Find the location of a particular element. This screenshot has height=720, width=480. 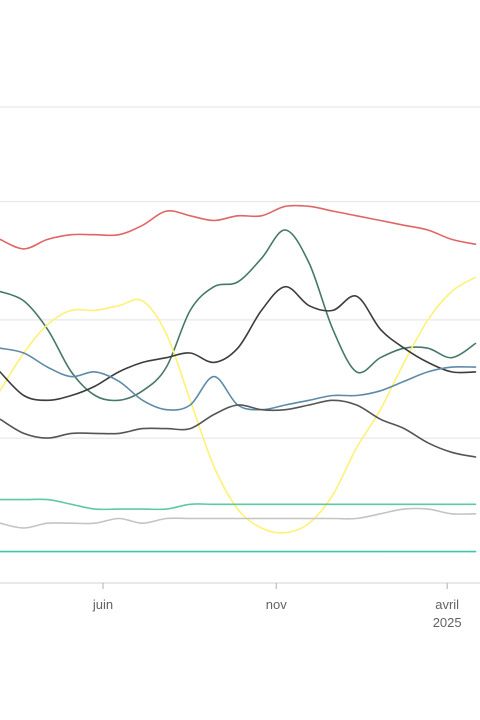

x-tick-label: nov is located at coordinates (276, 604).